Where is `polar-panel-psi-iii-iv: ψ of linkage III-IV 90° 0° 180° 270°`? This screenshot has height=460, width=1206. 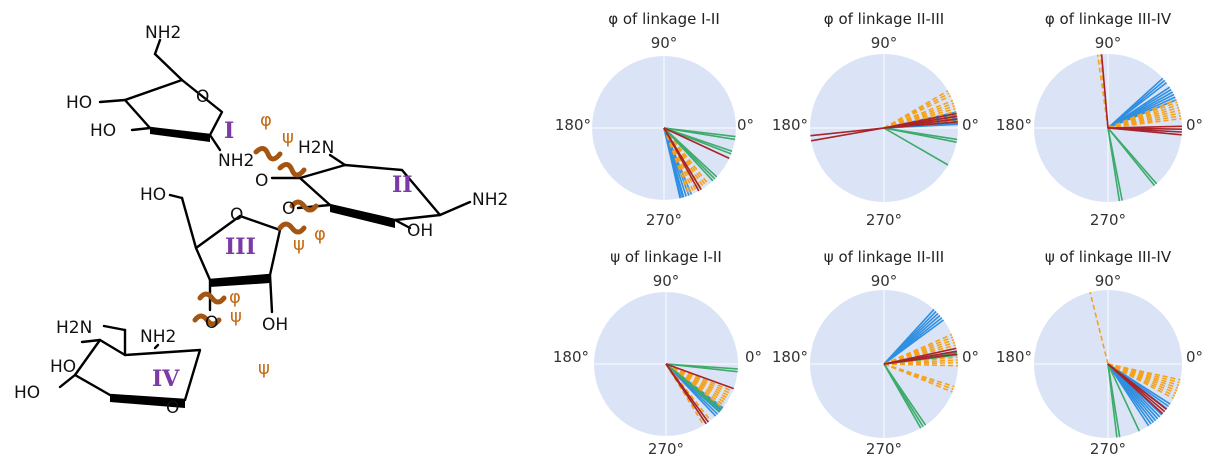 polar-panel-psi-iii-iv: ψ of linkage III-IV 90° 0° 180° 270° is located at coordinates (1099, 353).